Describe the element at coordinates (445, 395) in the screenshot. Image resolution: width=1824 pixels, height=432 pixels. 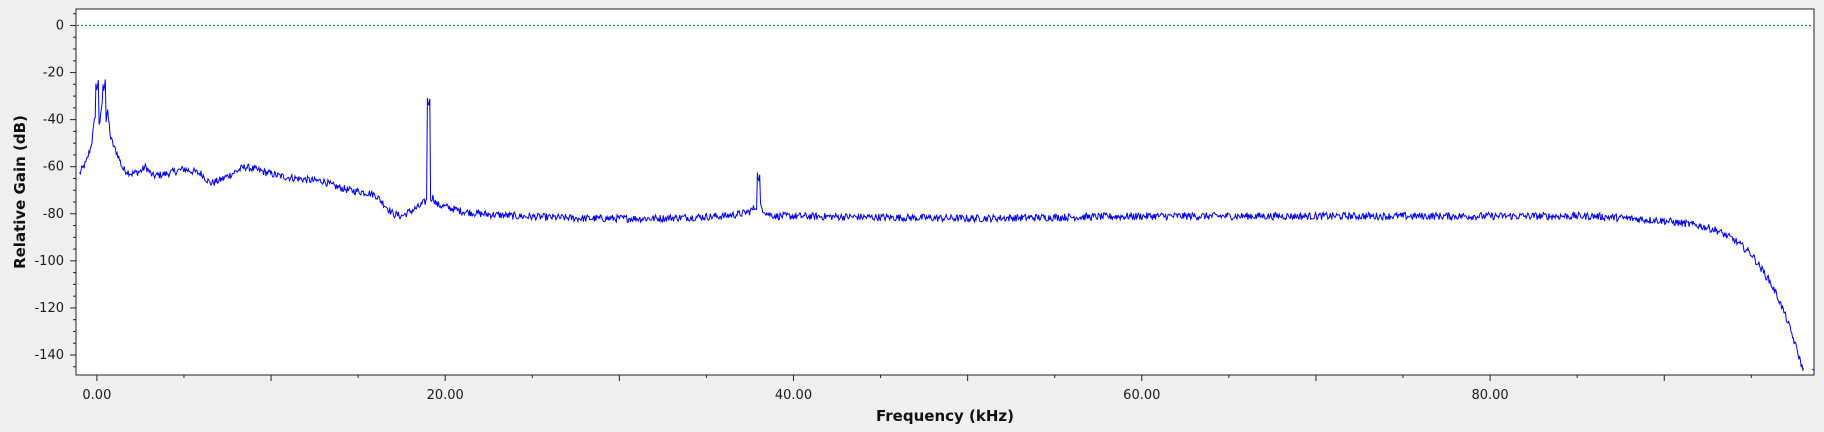
I see `x-tick-label: 20.00` at that location.